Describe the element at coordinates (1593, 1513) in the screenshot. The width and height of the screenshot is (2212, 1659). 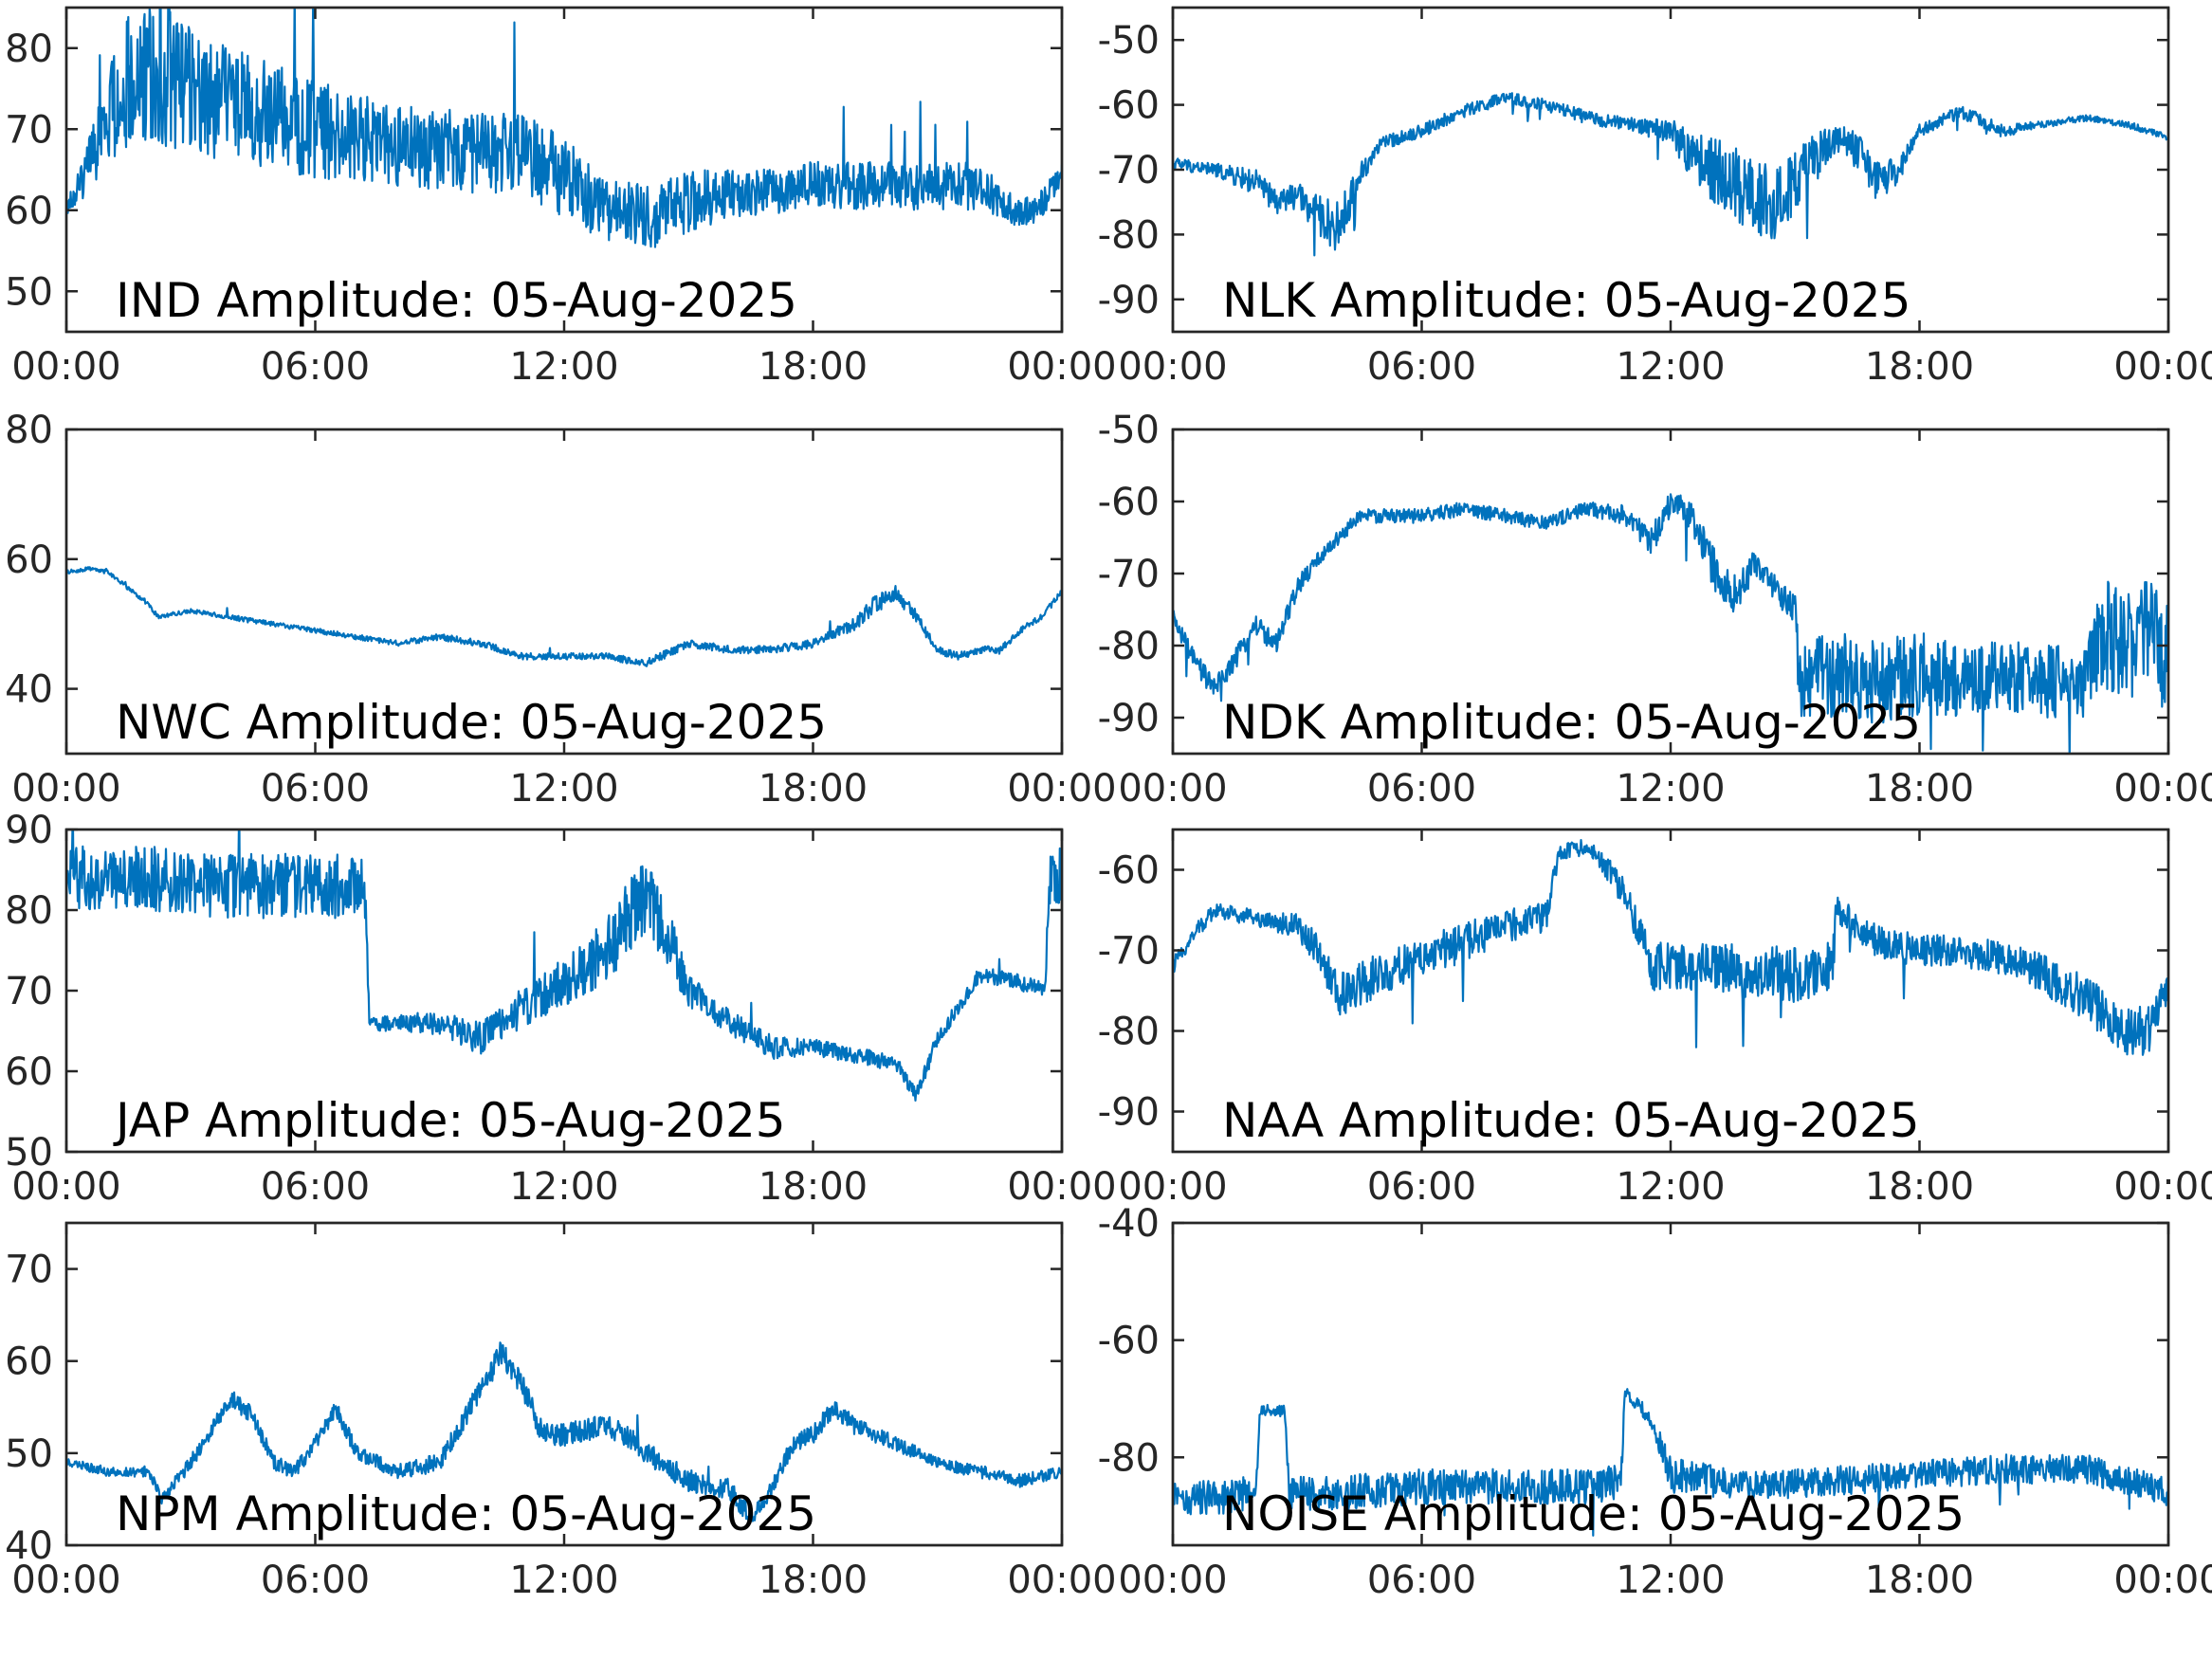
I see `panel-title: NOISE Amplitude: 05-Aug-2025` at that location.